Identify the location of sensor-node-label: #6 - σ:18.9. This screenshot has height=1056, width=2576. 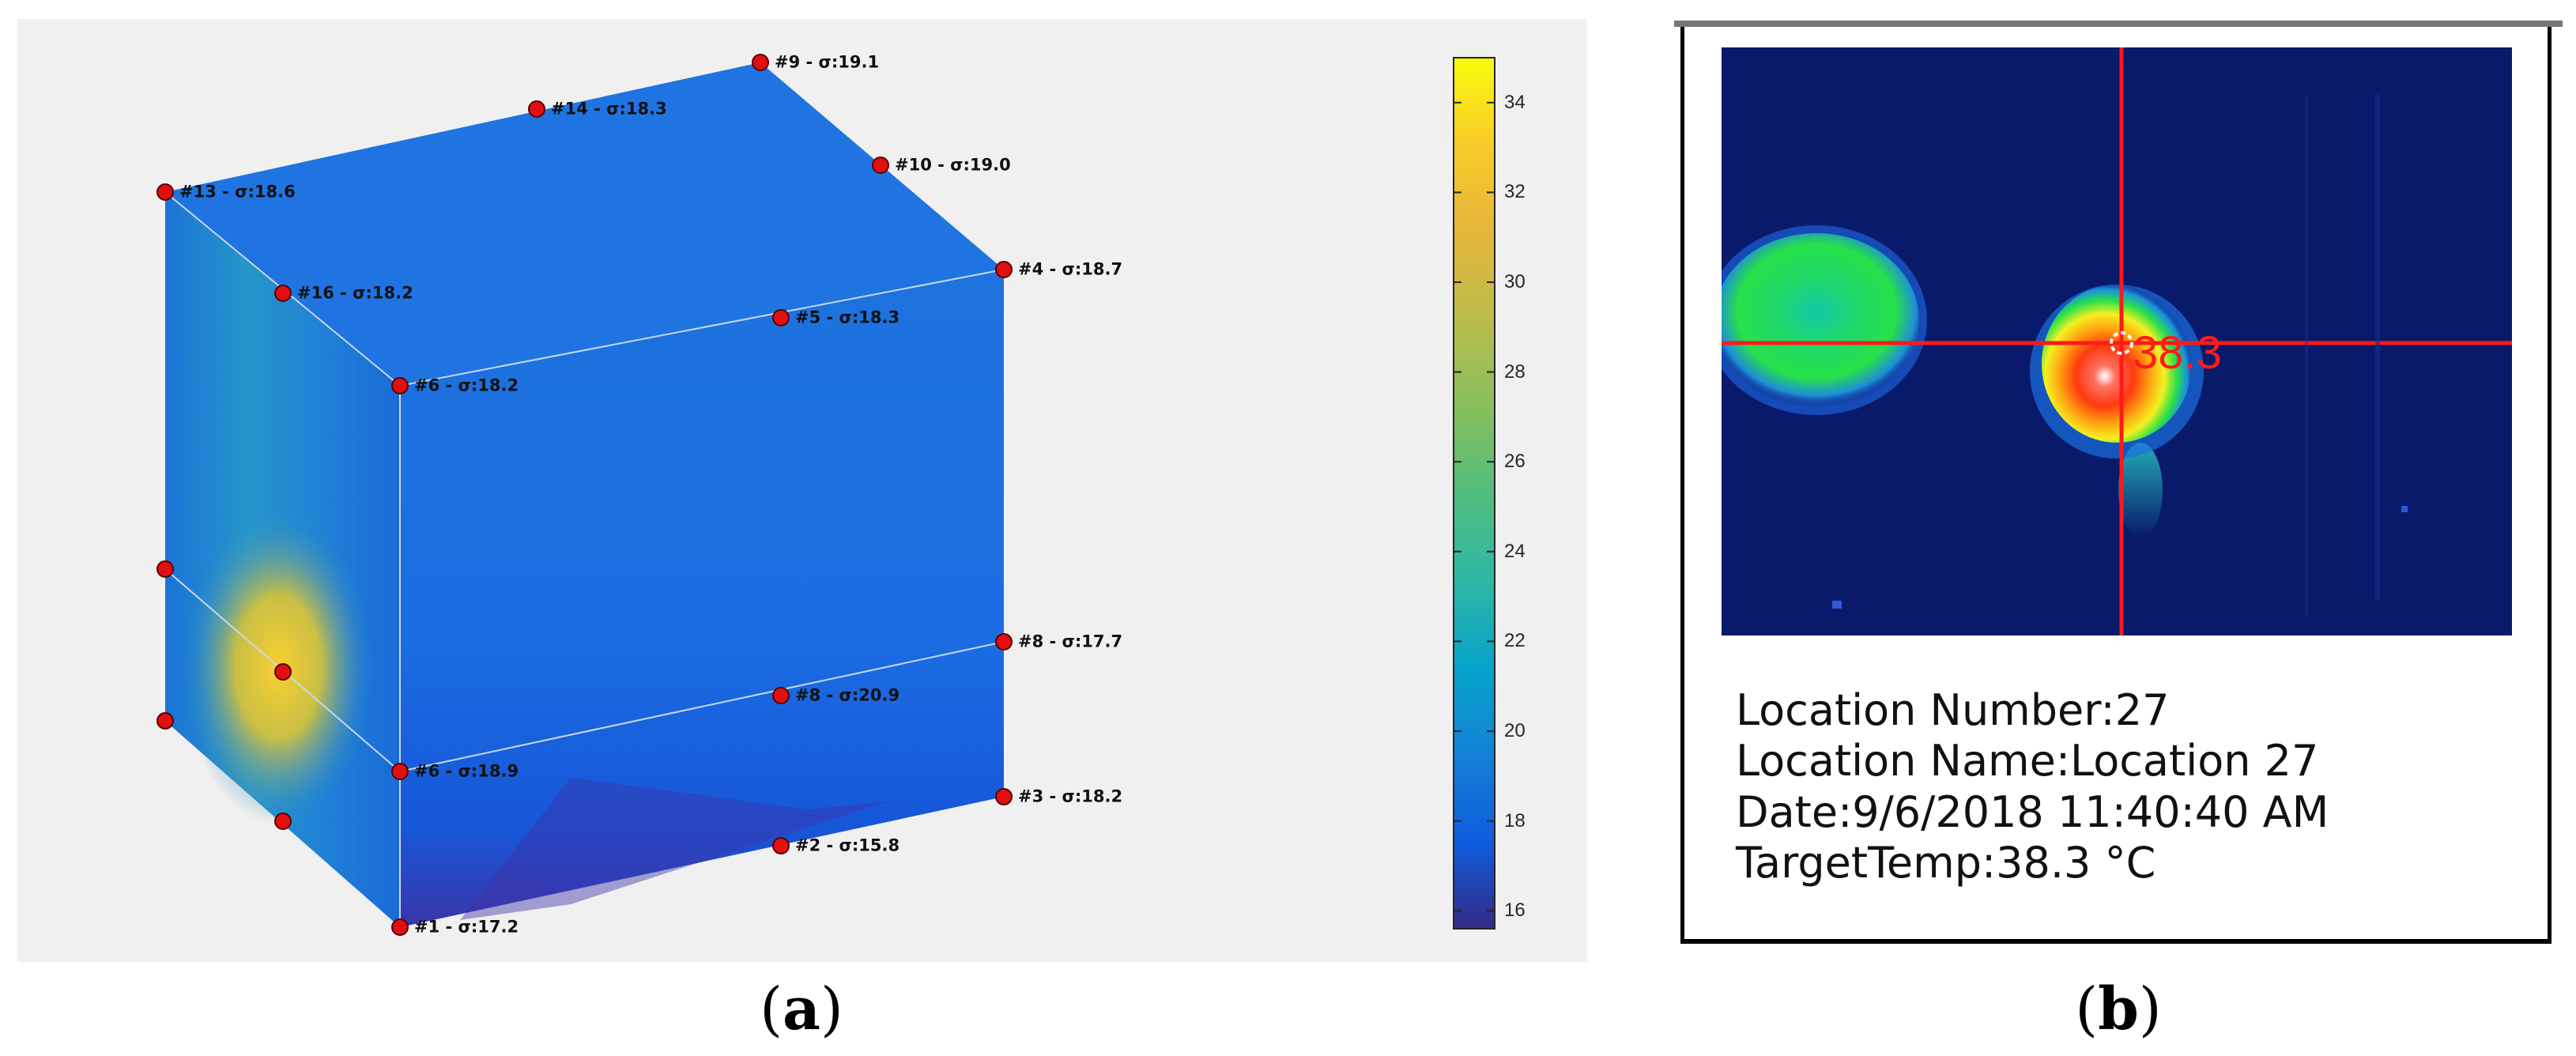
(467, 771).